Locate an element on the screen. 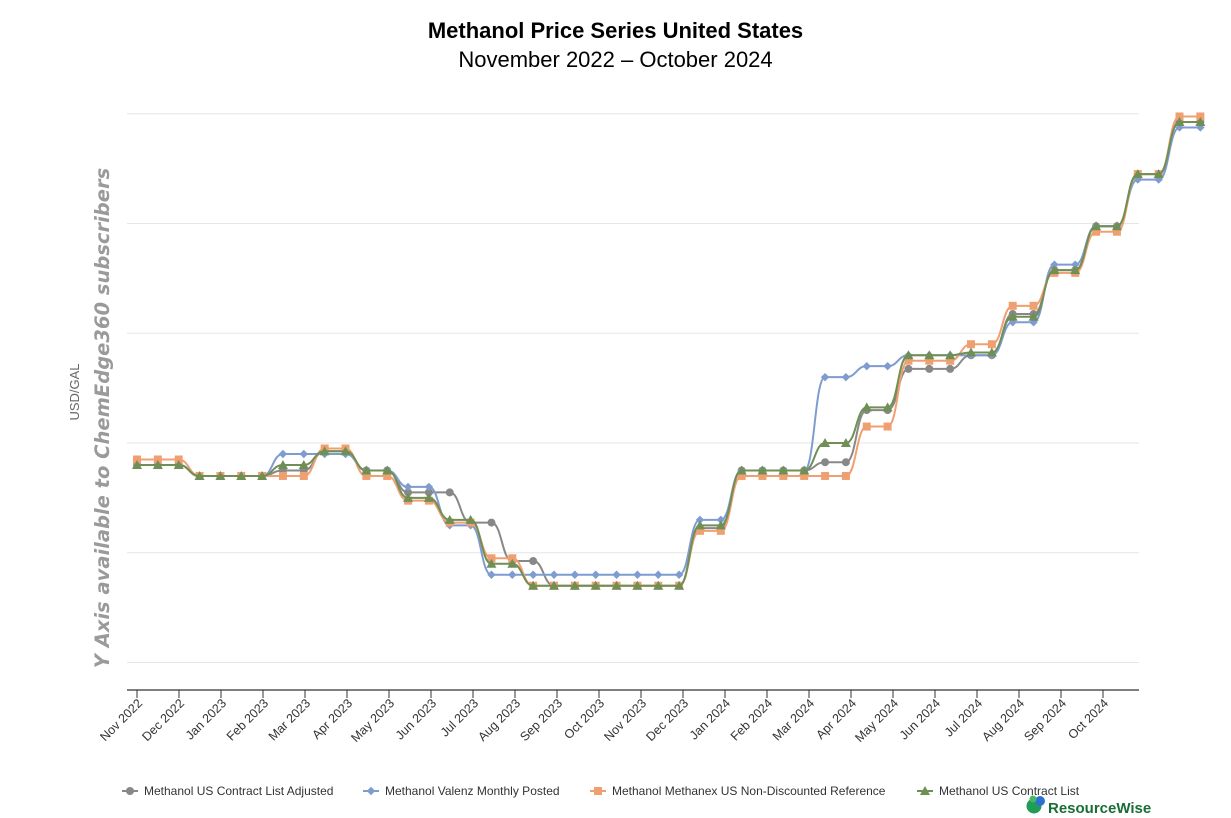  legend-item: Methanol US Contract List is located at coordinates (998, 791).